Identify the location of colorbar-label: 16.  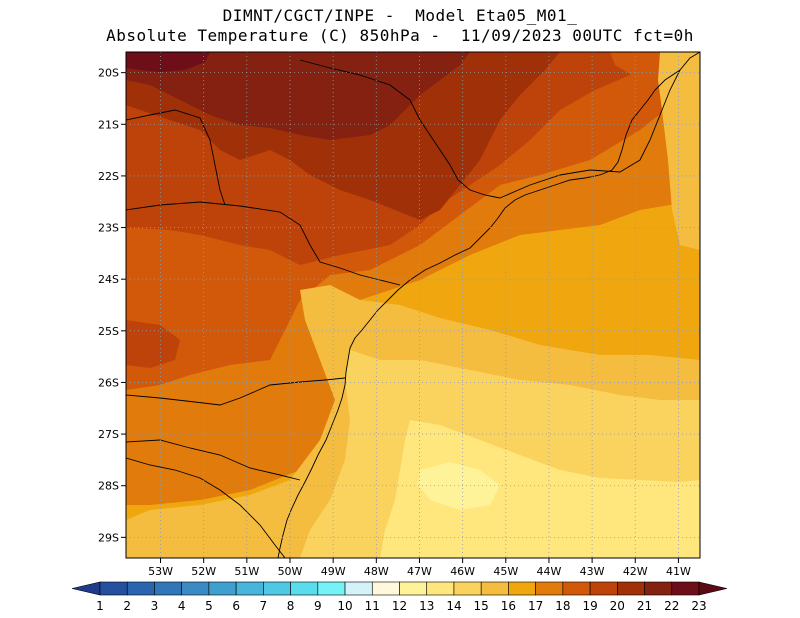
(508, 606).